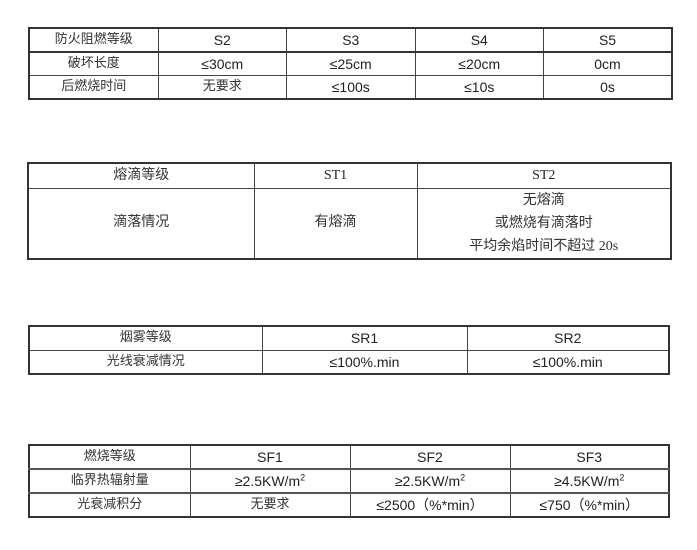 This screenshot has height=550, width=697. What do you see at coordinates (270, 457) in the screenshot?
I see `header-cell: SF1` at bounding box center [270, 457].